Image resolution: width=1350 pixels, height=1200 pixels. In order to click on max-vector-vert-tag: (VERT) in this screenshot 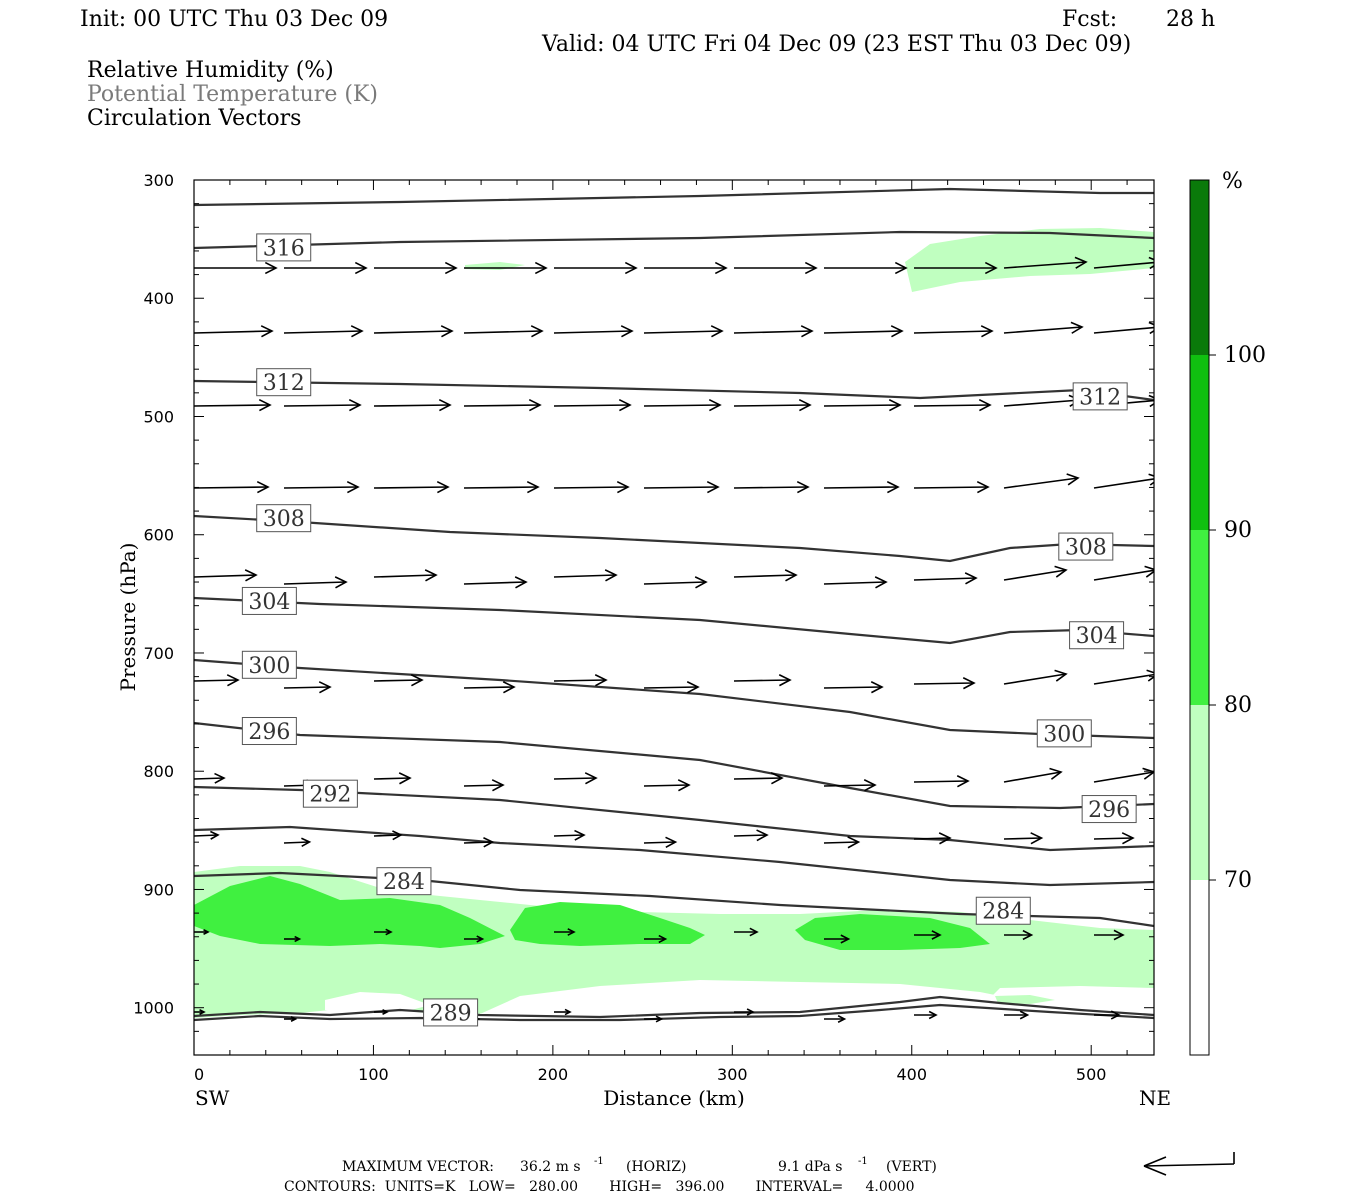, I will do `click(911, 1167)`.